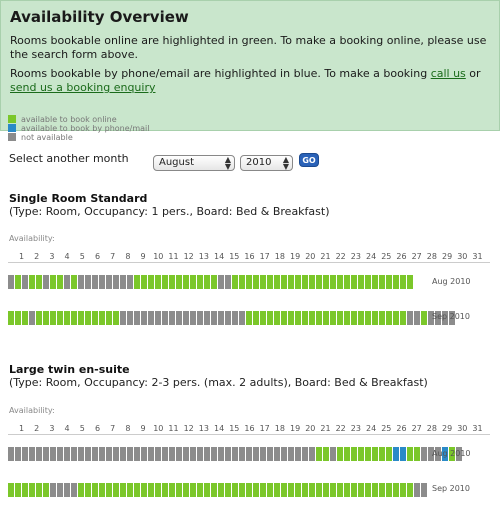 This screenshot has height=523, width=500. I want to click on booking-enquiry-link: send us a booking enquiry, so click(83, 87).